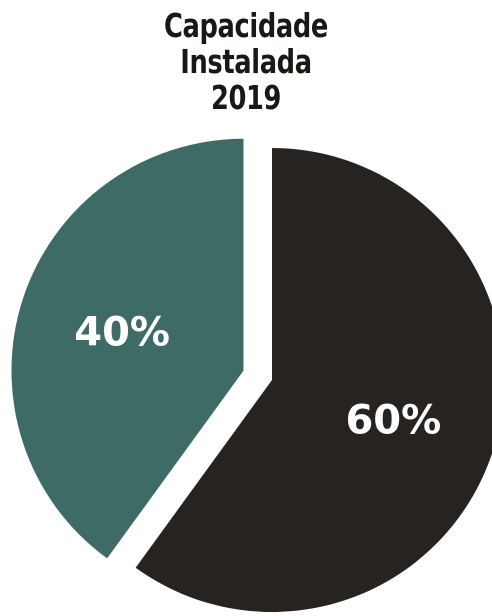  Describe the element at coordinates (246, 25) in the screenshot. I see `title-line-1: Capacidade` at that location.